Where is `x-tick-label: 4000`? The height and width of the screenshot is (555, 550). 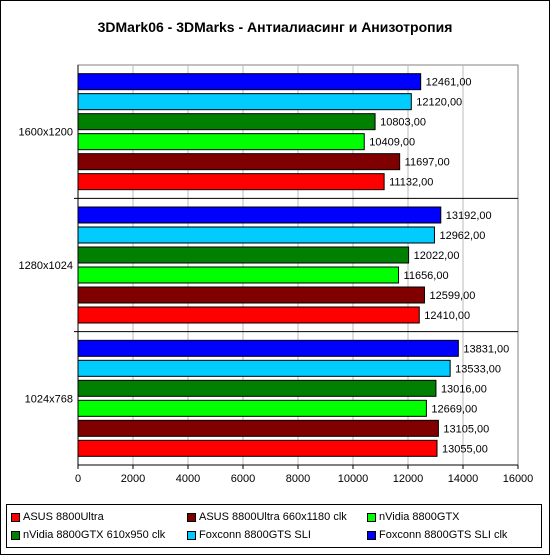 x-tick-label: 4000 is located at coordinates (188, 479).